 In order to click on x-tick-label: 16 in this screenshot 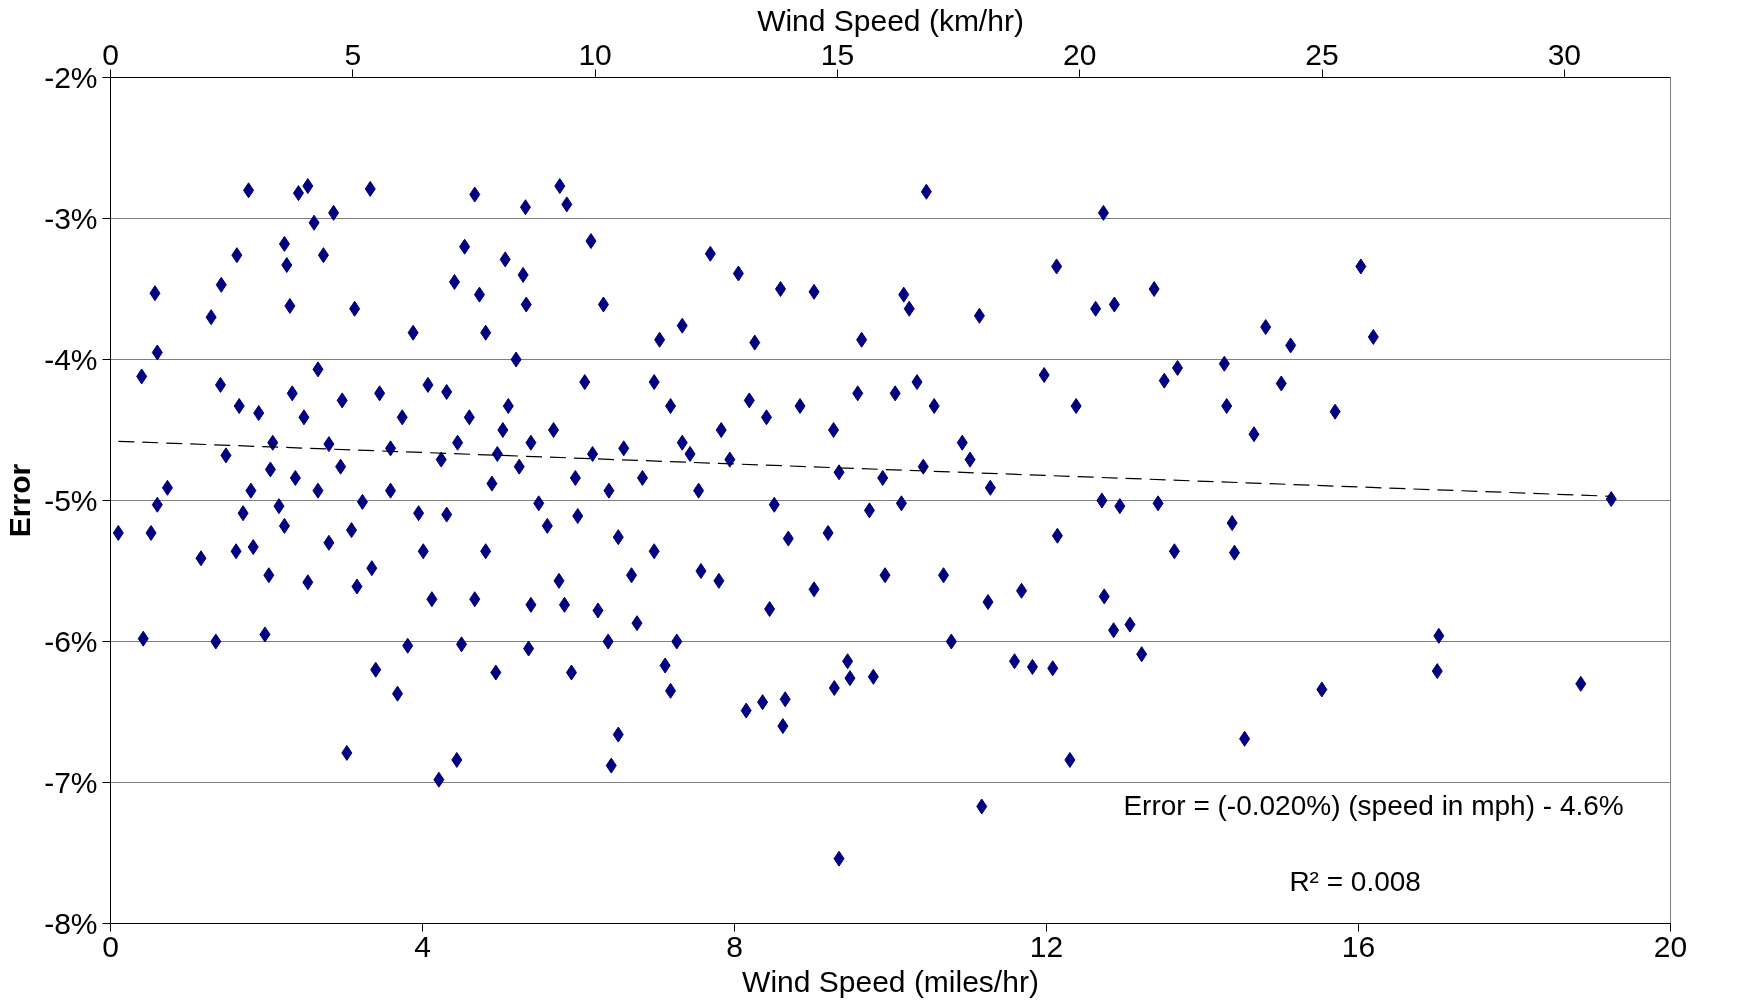, I will do `click(1358, 946)`.